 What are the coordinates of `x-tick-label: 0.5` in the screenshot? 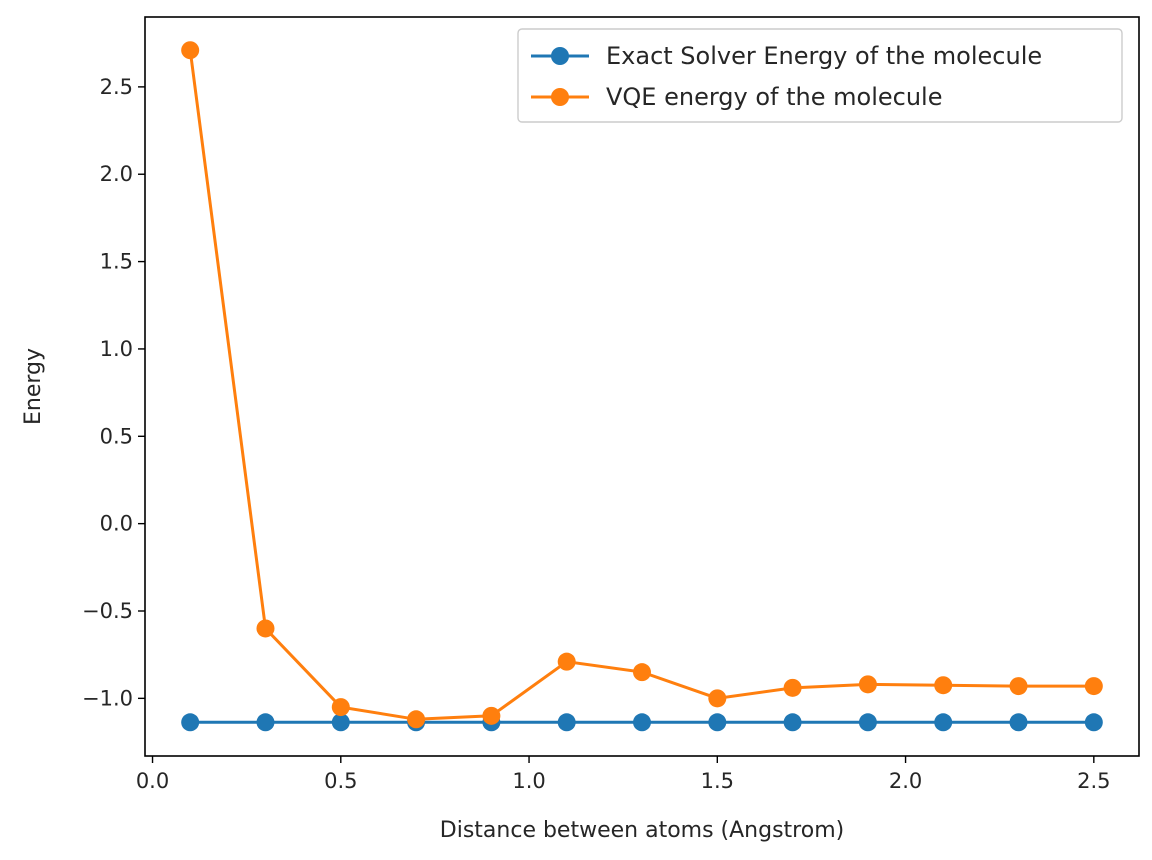 It's located at (340, 781).